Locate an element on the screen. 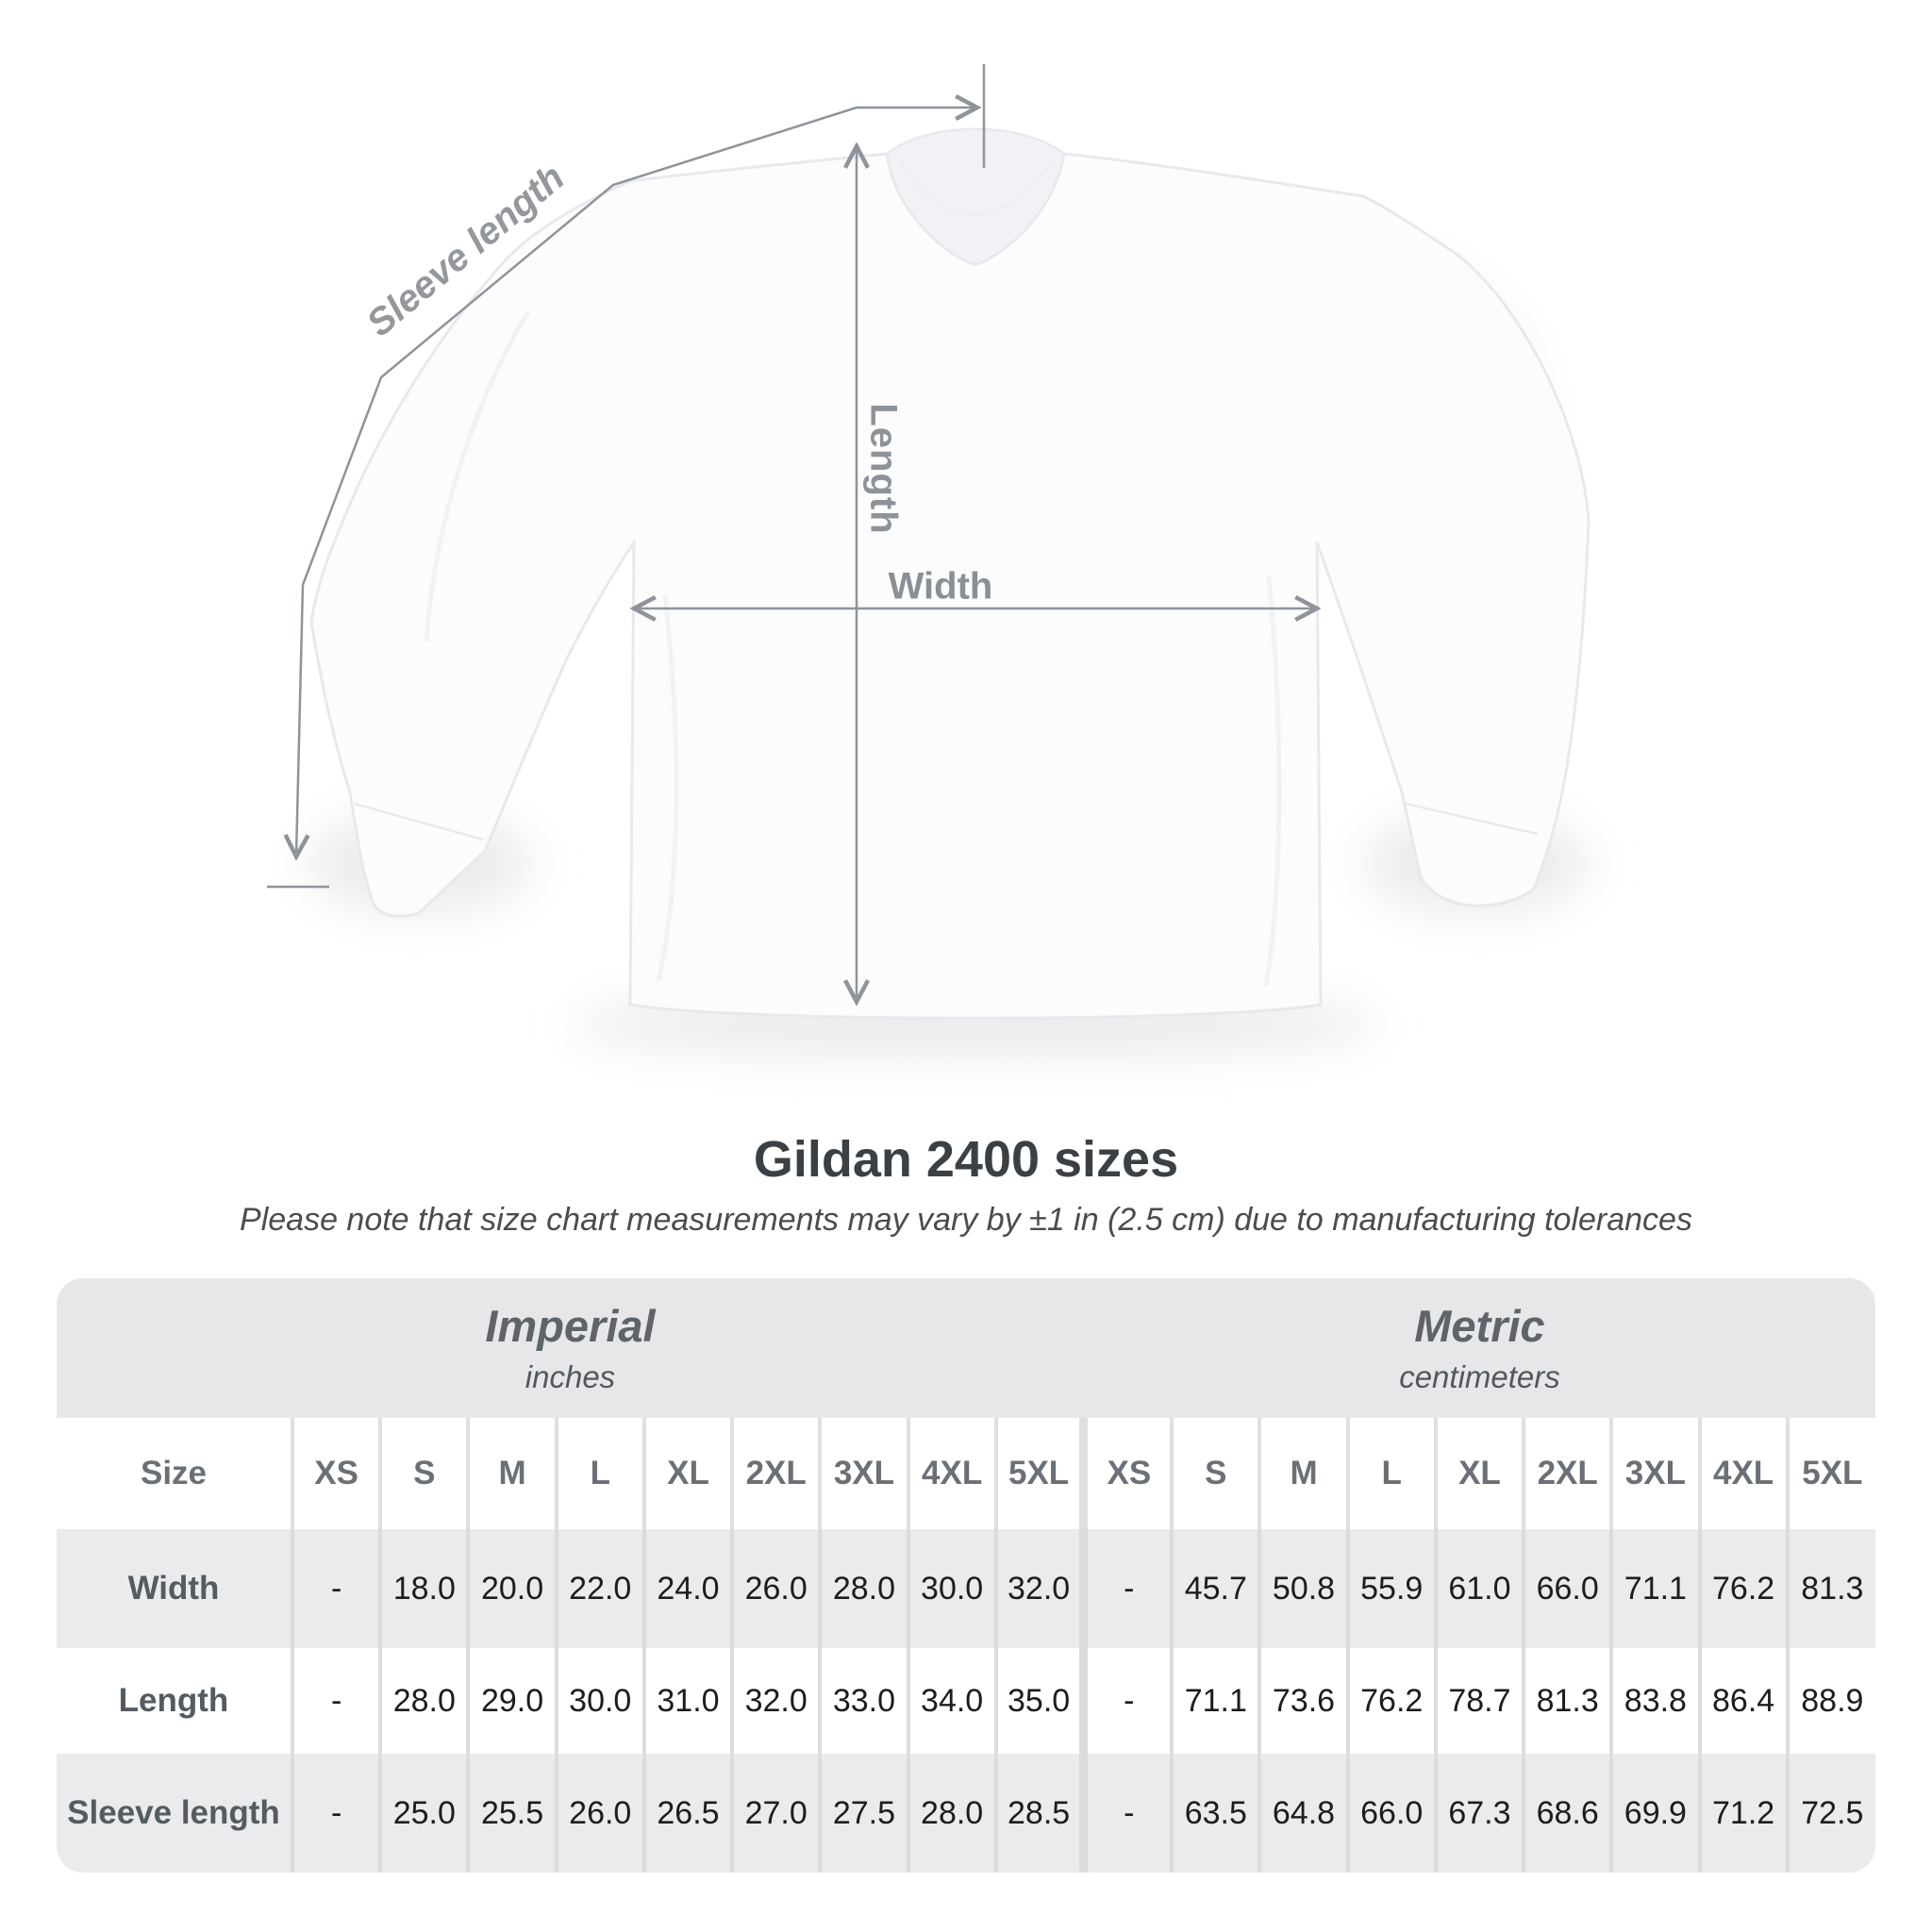 Image resolution: width=1932 pixels, height=1932 pixels. imperial-section-header: Imperial inches is located at coordinates (571, 1348).